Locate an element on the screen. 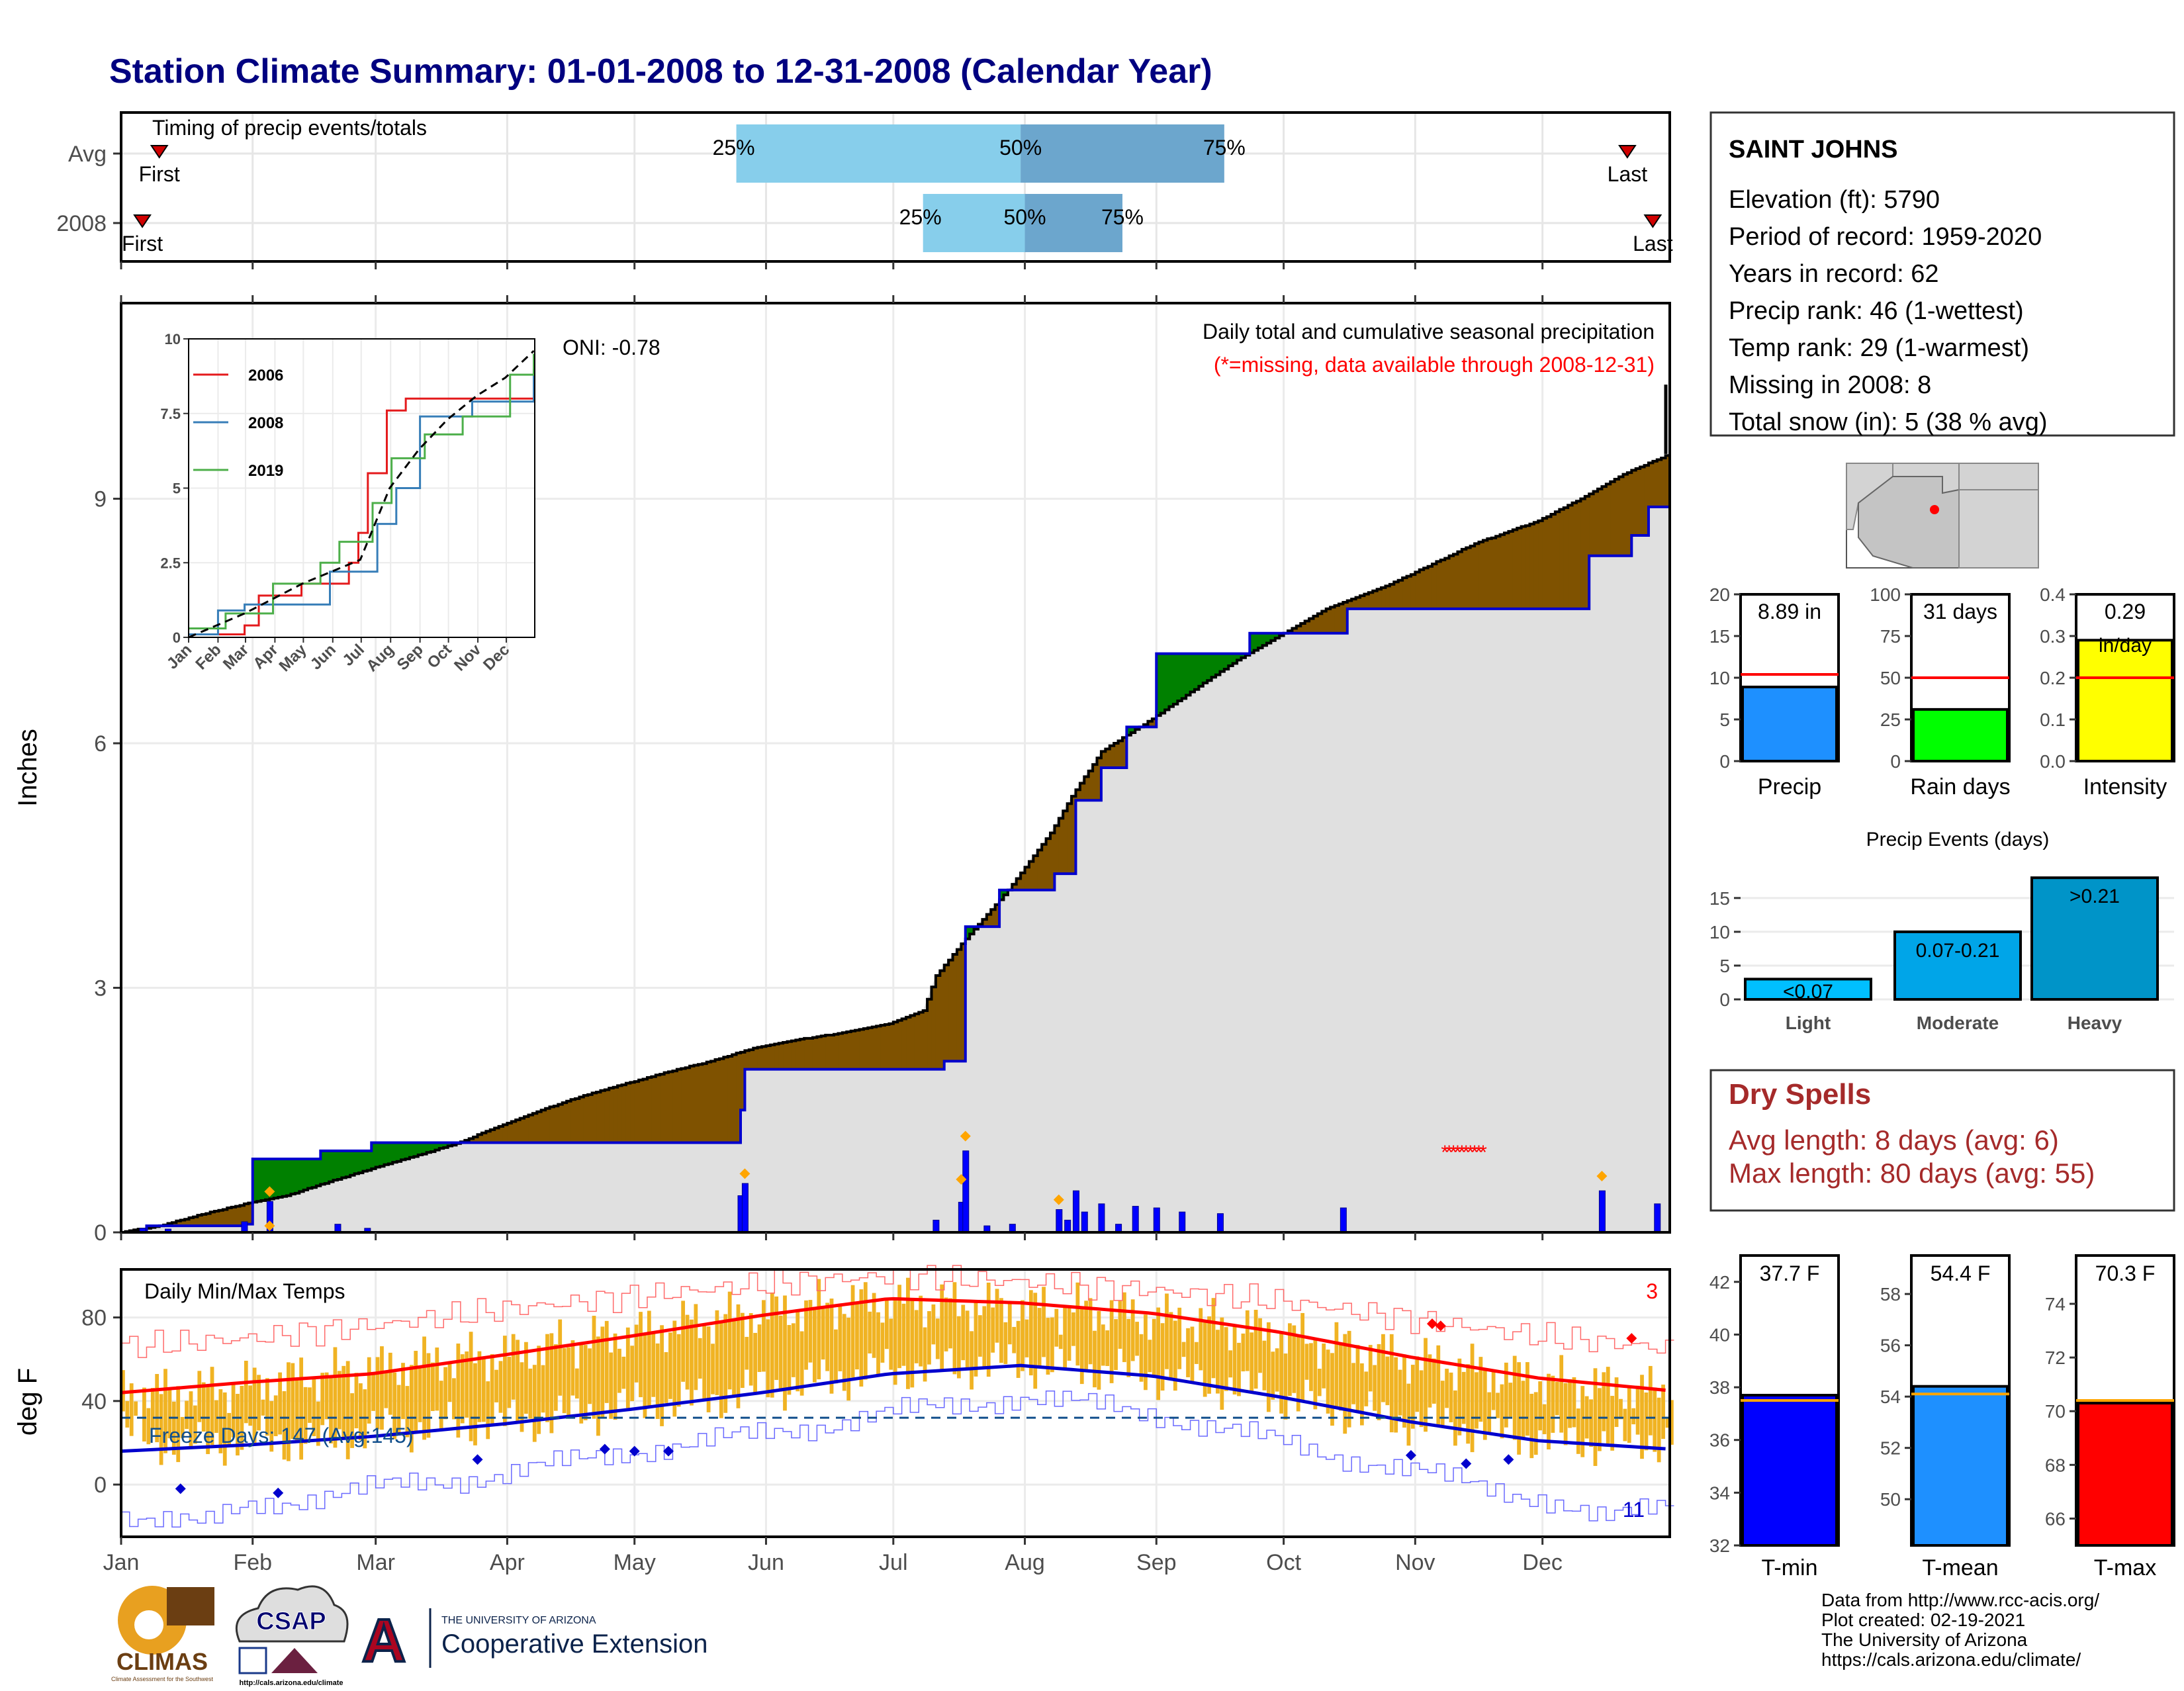  record-low-point is located at coordinates (634, 1451).